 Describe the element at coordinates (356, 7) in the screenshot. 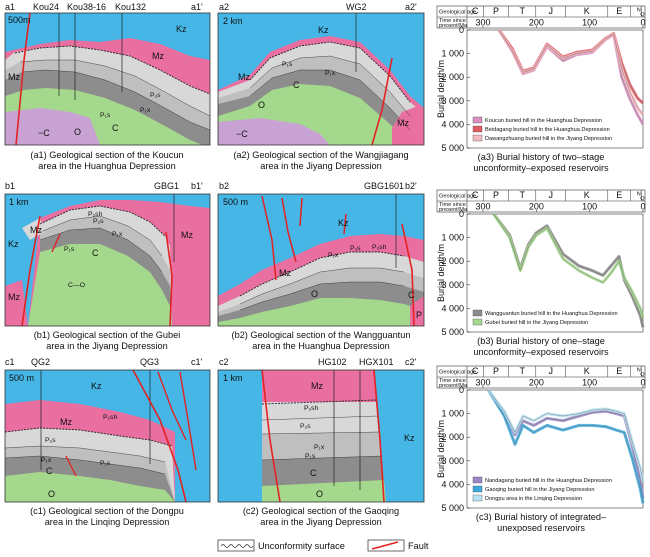

I see `well-label: WG2` at that location.